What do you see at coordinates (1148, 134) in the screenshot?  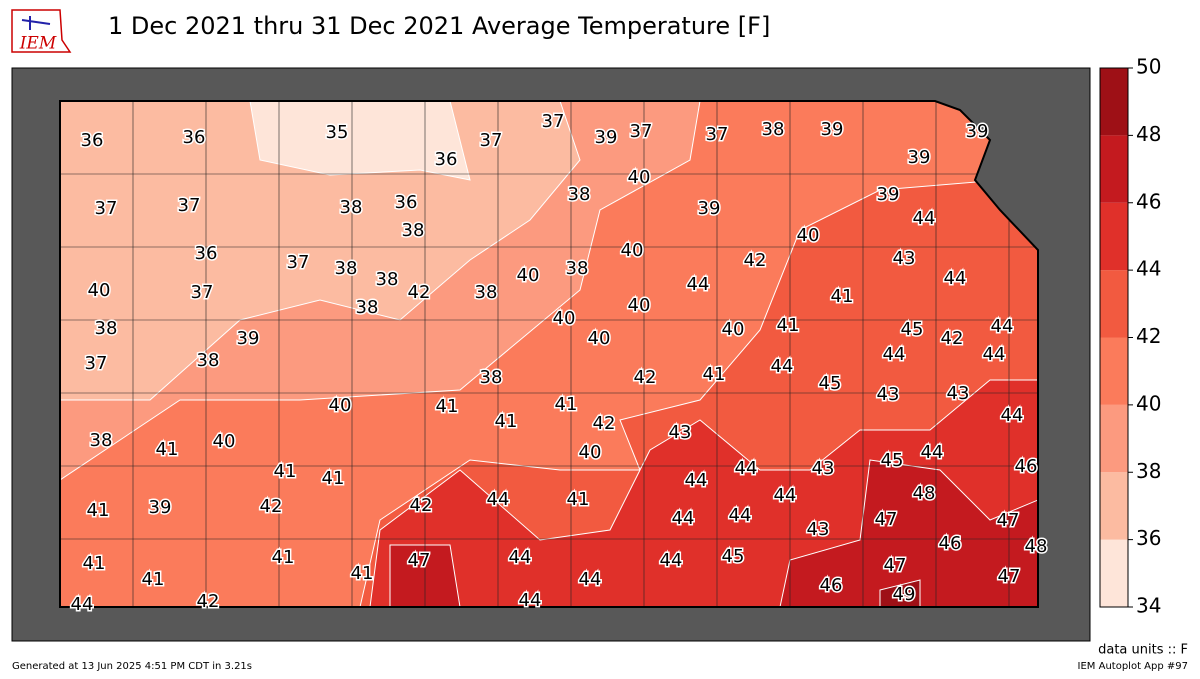 I see `colorbar-tick-label: 48` at bounding box center [1148, 134].